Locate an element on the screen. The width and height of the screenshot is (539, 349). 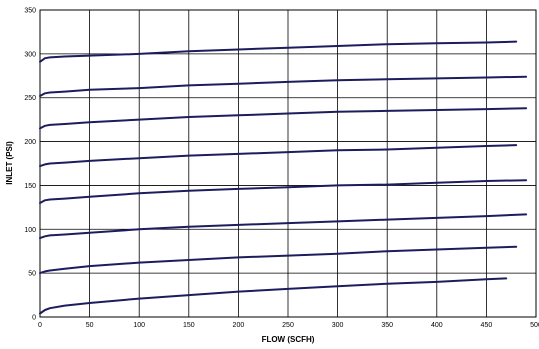
x-tick-label: 200 is located at coordinates (239, 325).